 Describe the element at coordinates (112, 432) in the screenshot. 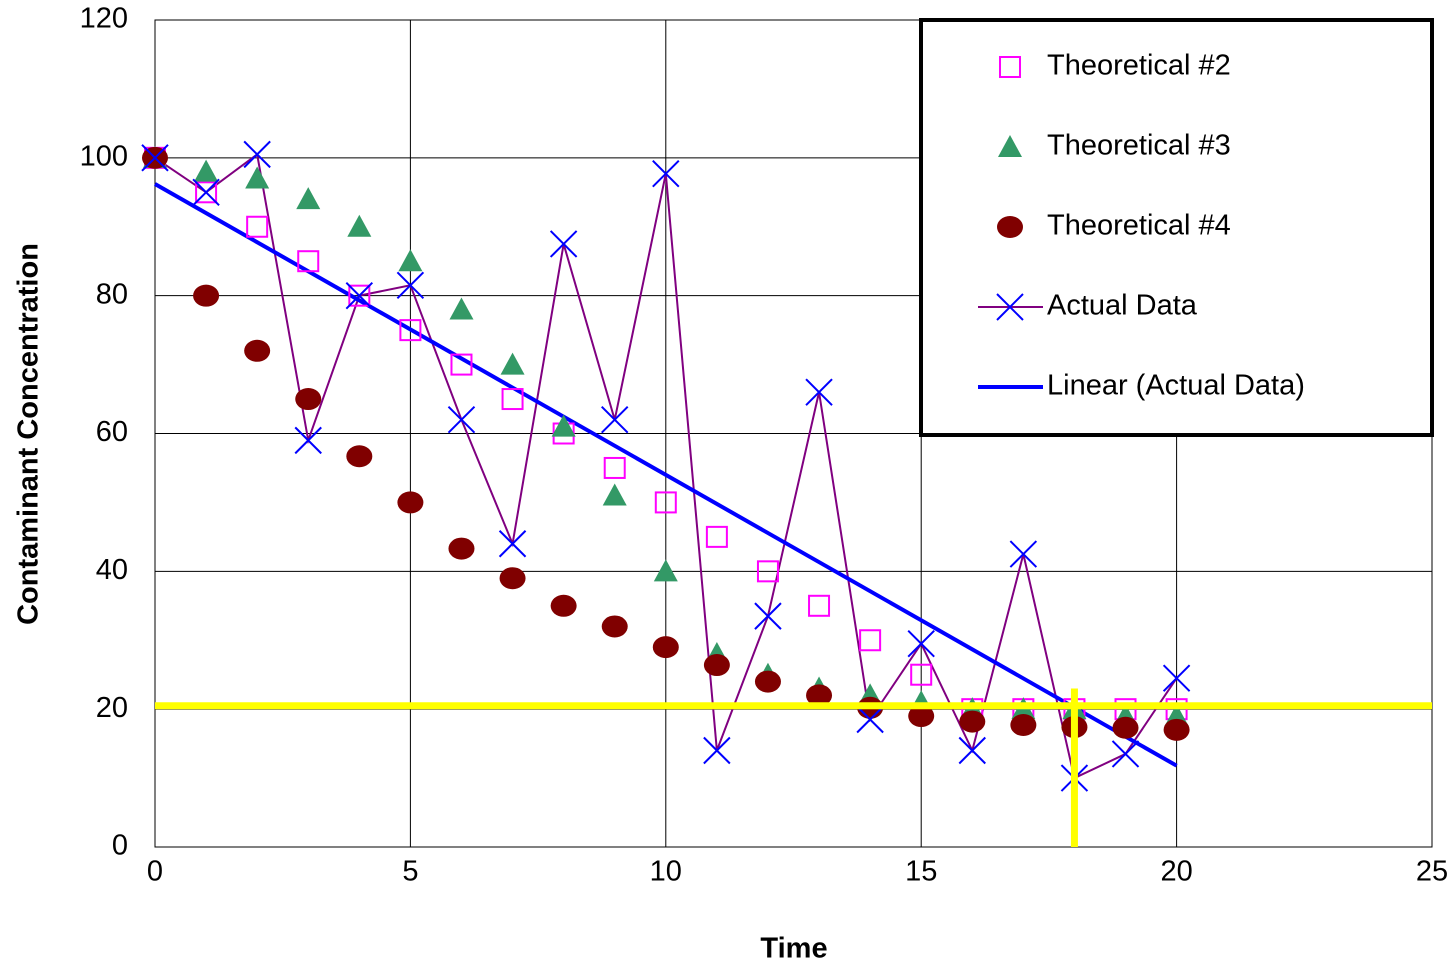

I see `y-tick-label: 60` at that location.